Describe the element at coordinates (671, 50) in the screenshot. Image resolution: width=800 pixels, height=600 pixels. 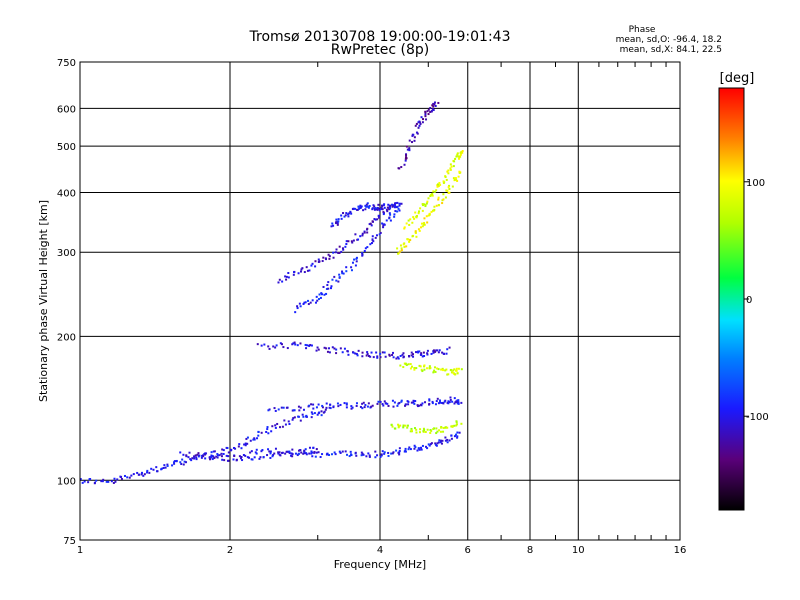
I see `phase-stats-x: mean, sd,X: 84.1, 22.5` at that location.